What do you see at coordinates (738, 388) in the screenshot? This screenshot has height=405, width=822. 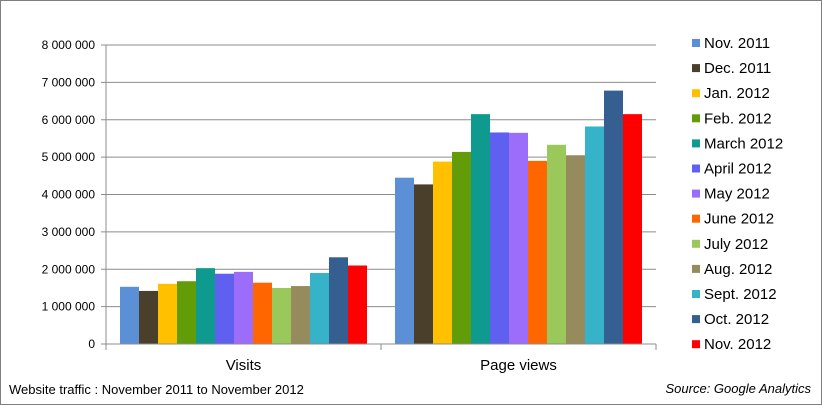 I see `source-note: Source: Google Analytics` at bounding box center [738, 388].